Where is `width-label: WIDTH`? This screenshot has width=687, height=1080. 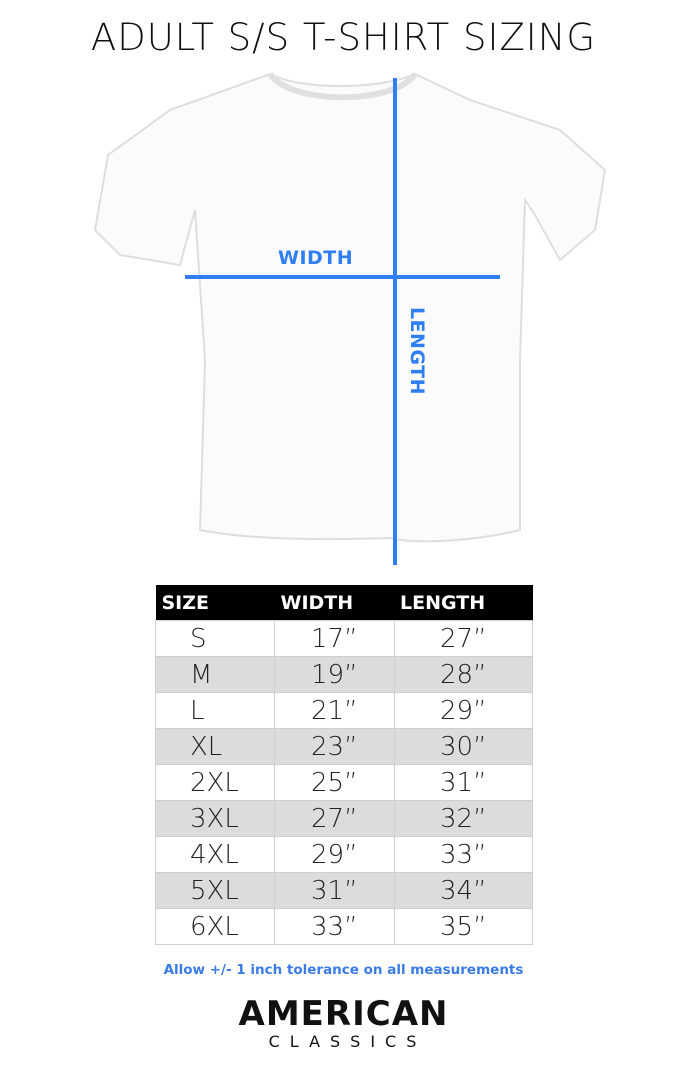 width-label: WIDTH is located at coordinates (316, 258).